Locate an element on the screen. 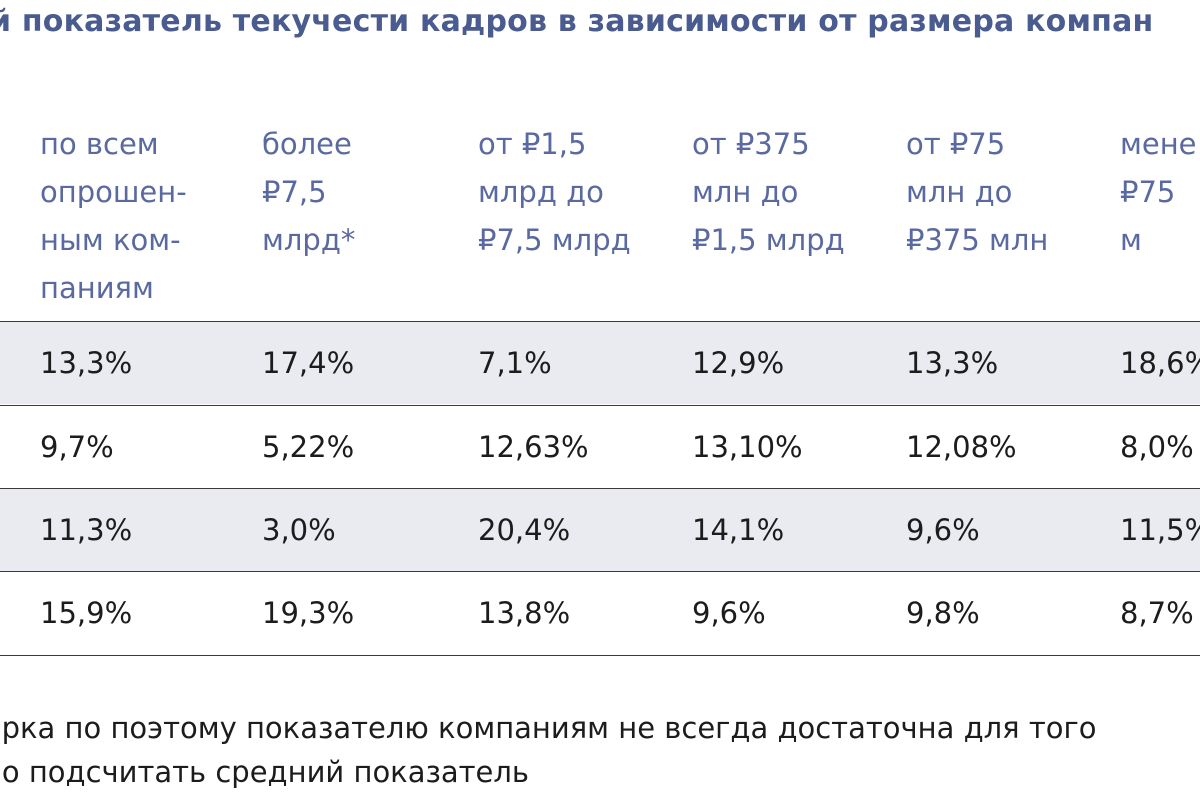 The width and height of the screenshot is (1200, 800). header-1-5-to-7-5-bln: от ₽1,5 млрд до ₽7,5 млрд is located at coordinates (554, 192).